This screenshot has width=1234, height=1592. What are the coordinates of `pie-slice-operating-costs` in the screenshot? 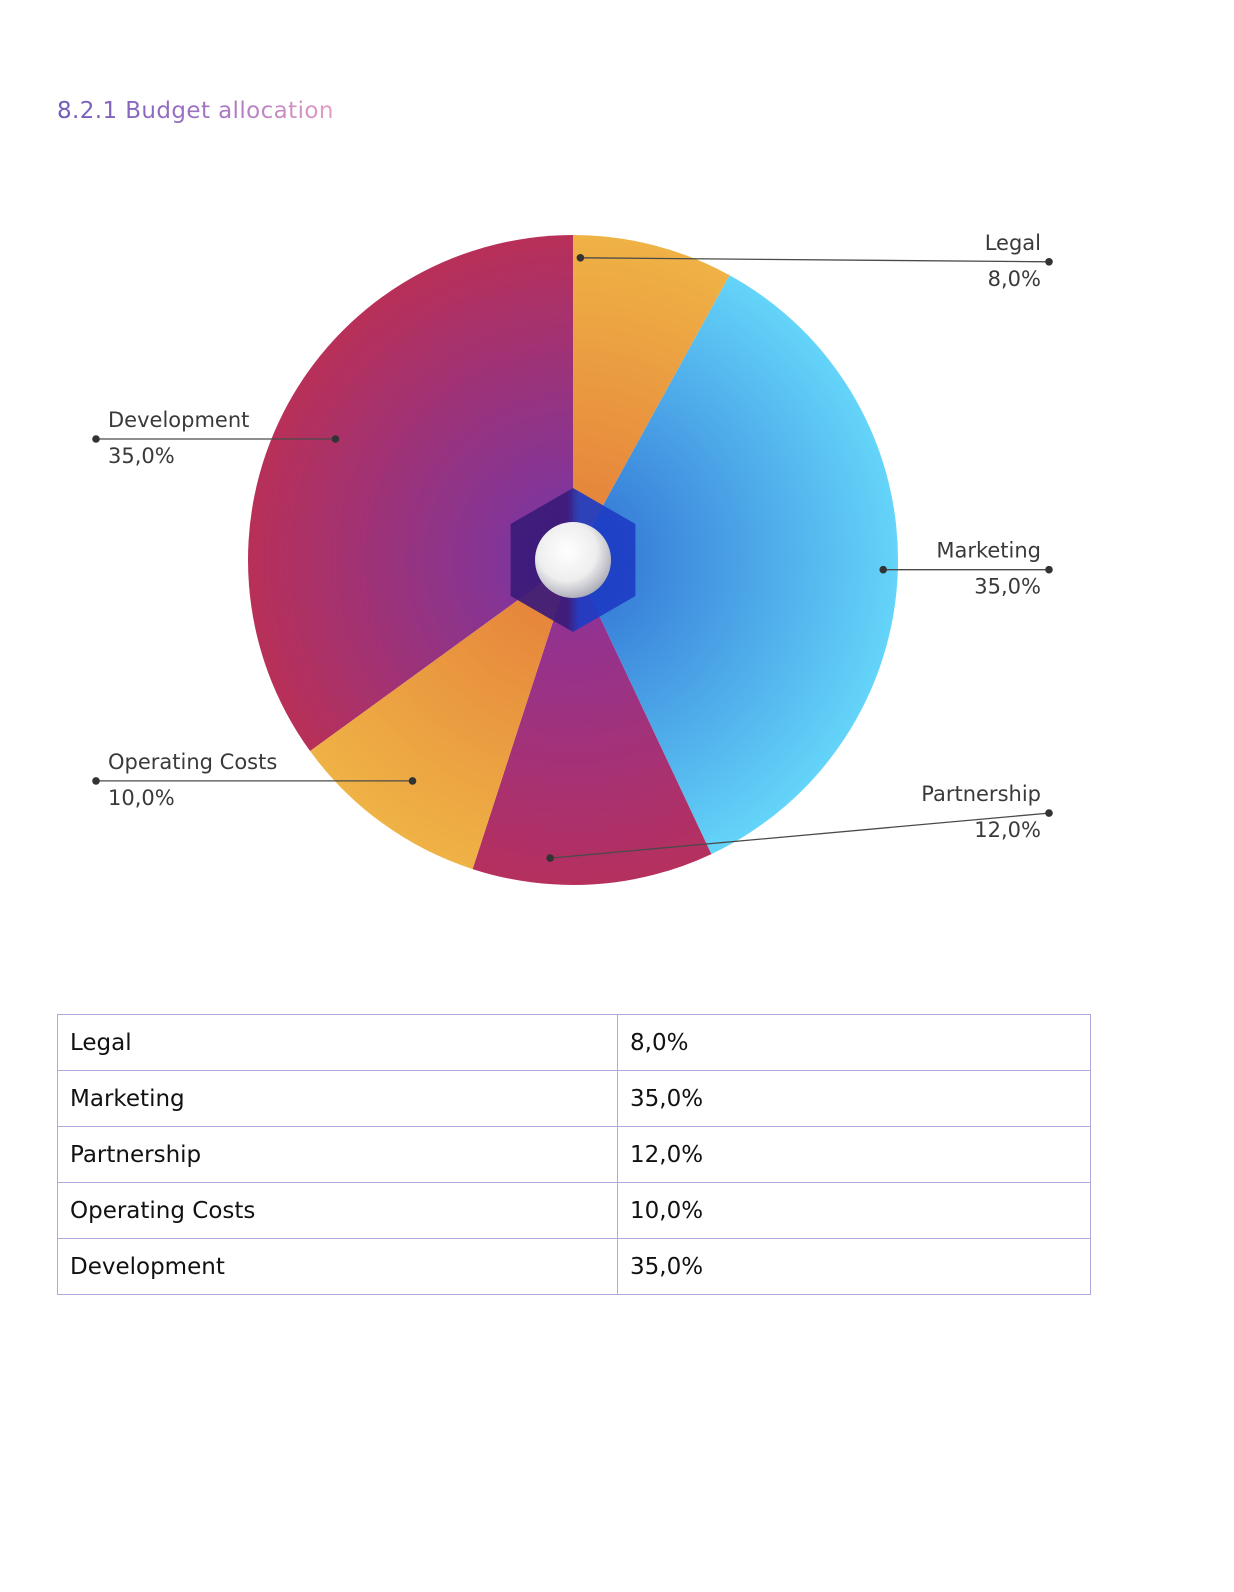 It's located at (441, 715).